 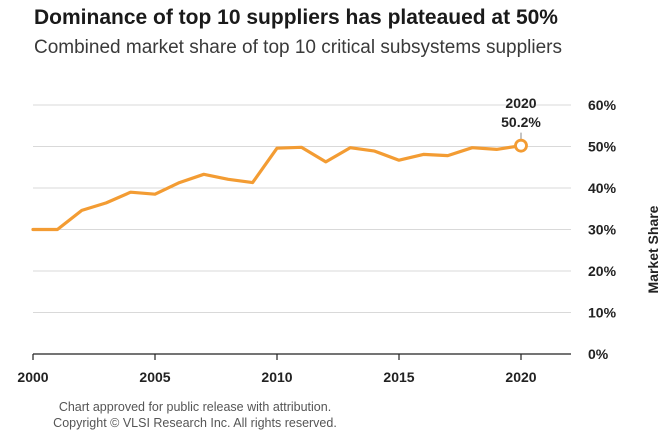 I want to click on data-point-2008, so click(x=228, y=179).